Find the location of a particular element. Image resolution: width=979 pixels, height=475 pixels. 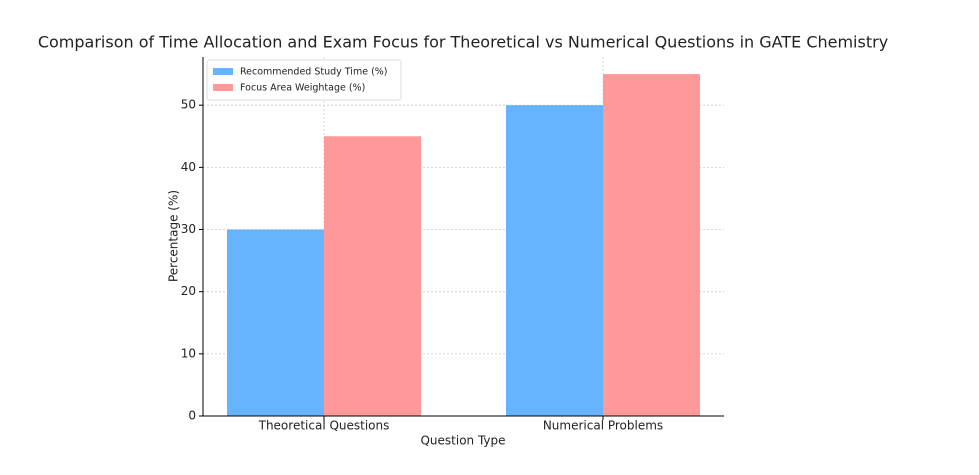

y-tick-label: 30 is located at coordinates (188, 229).